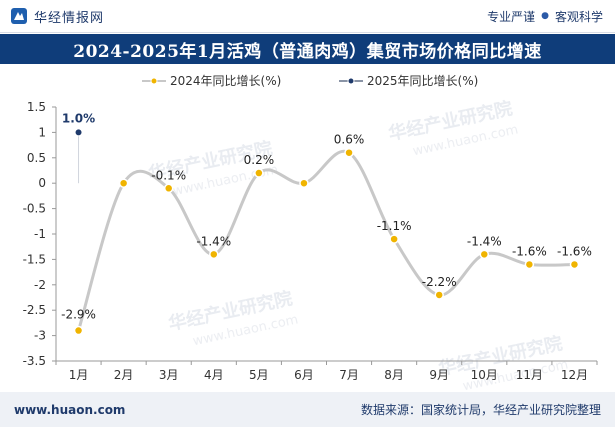 This screenshot has width=615, height=427. I want to click on y-tick-label: 1, so click(42, 132).